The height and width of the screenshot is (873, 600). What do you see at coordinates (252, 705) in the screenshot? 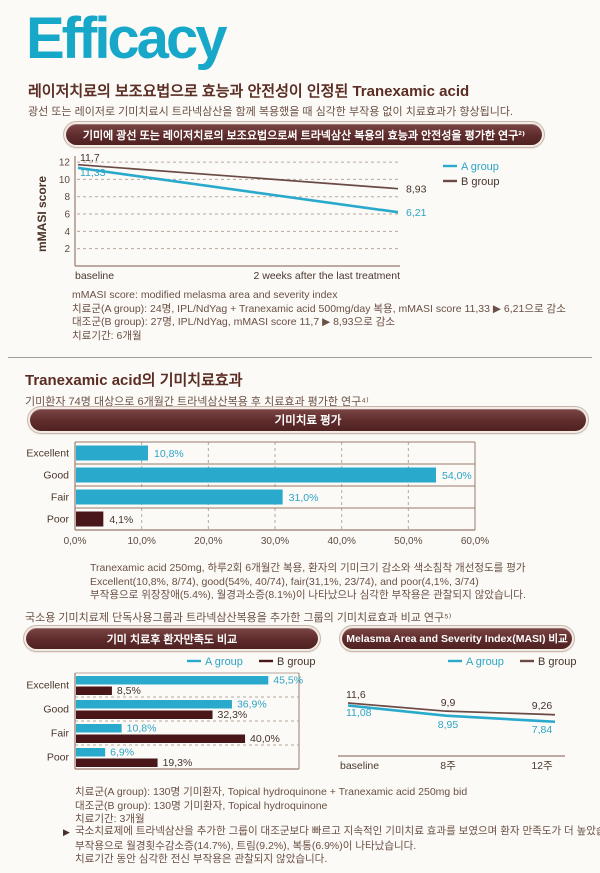
I see `svg-text: 36,9%` at bounding box center [252, 705].